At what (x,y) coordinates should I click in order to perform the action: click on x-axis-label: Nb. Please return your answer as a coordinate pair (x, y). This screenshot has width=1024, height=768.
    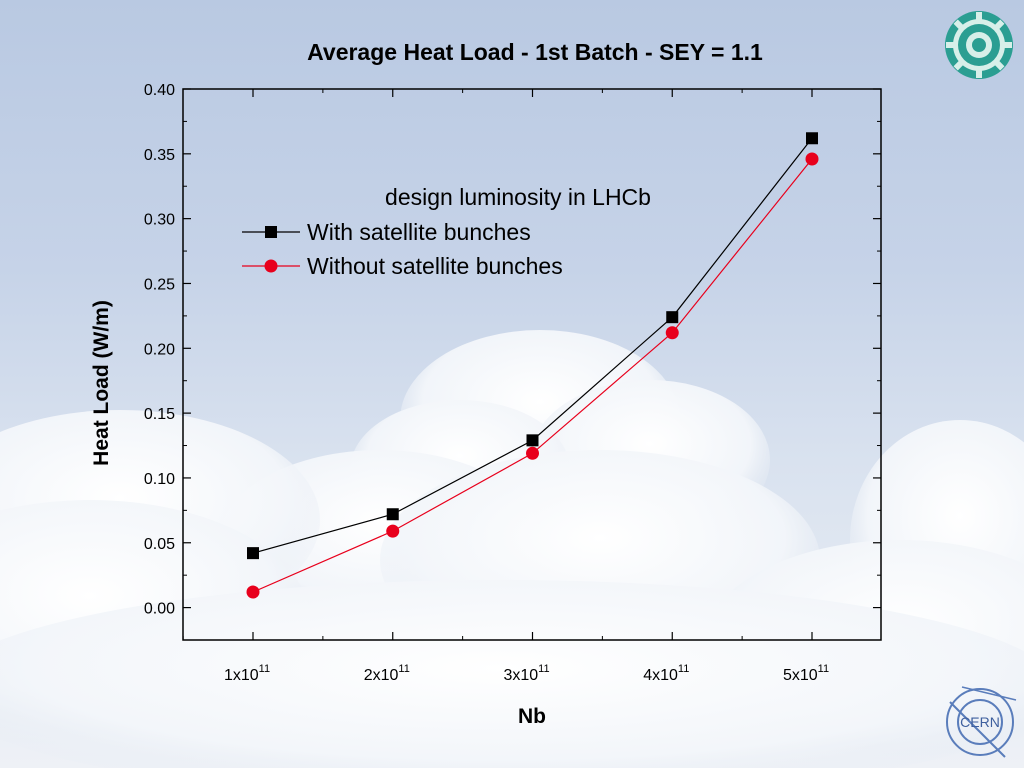
    Looking at the image, I should click on (532, 716).